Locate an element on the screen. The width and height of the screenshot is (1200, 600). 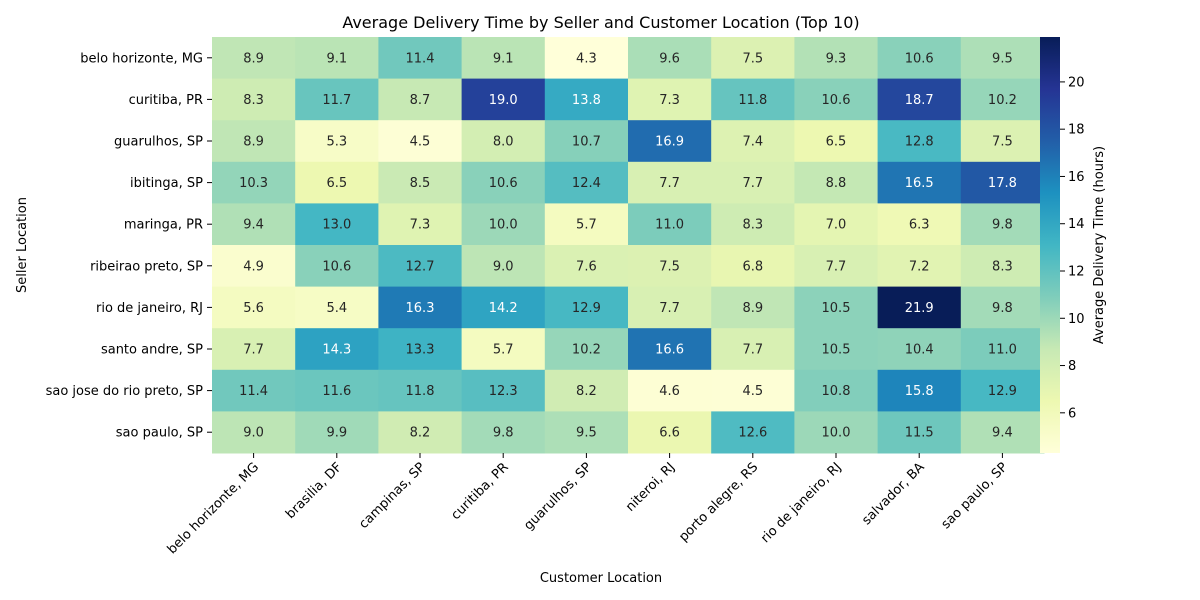
cell-value-label: 18.7 is located at coordinates (919, 100).